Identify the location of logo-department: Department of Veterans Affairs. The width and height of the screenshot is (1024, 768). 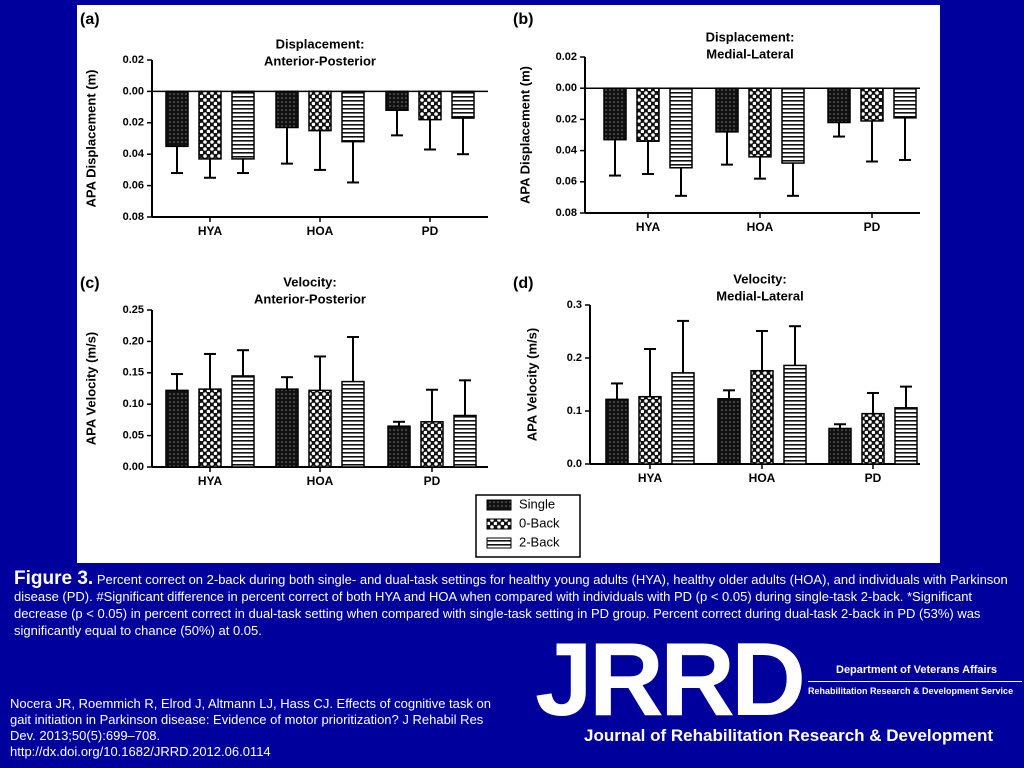
(916, 670).